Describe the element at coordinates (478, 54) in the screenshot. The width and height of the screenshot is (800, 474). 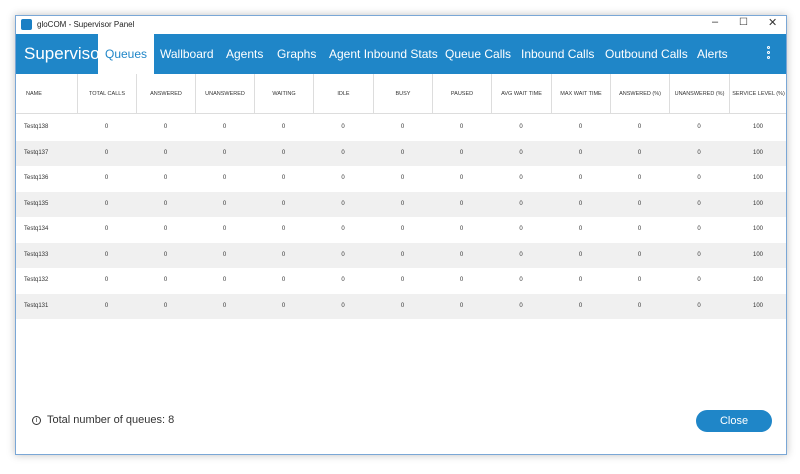
I see `nav-tab: Queue Calls` at that location.